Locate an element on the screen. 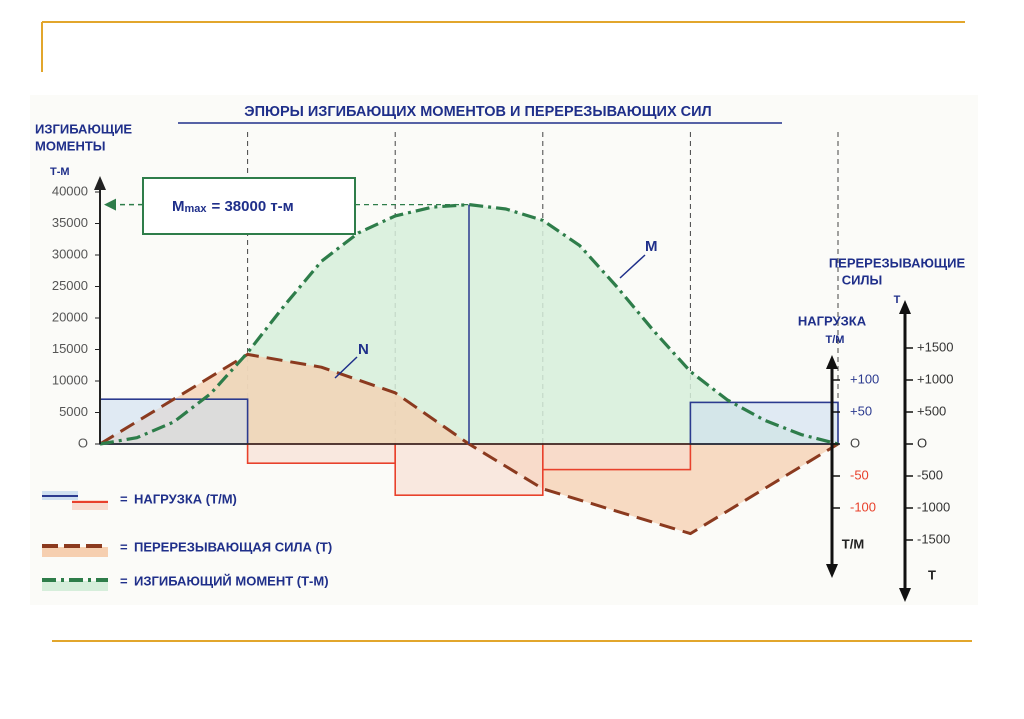 This screenshot has height=719, width=1024. legend-label: ИЗГИБАЮЩИЙ МОМЕНТ (Т-М) is located at coordinates (231, 580).